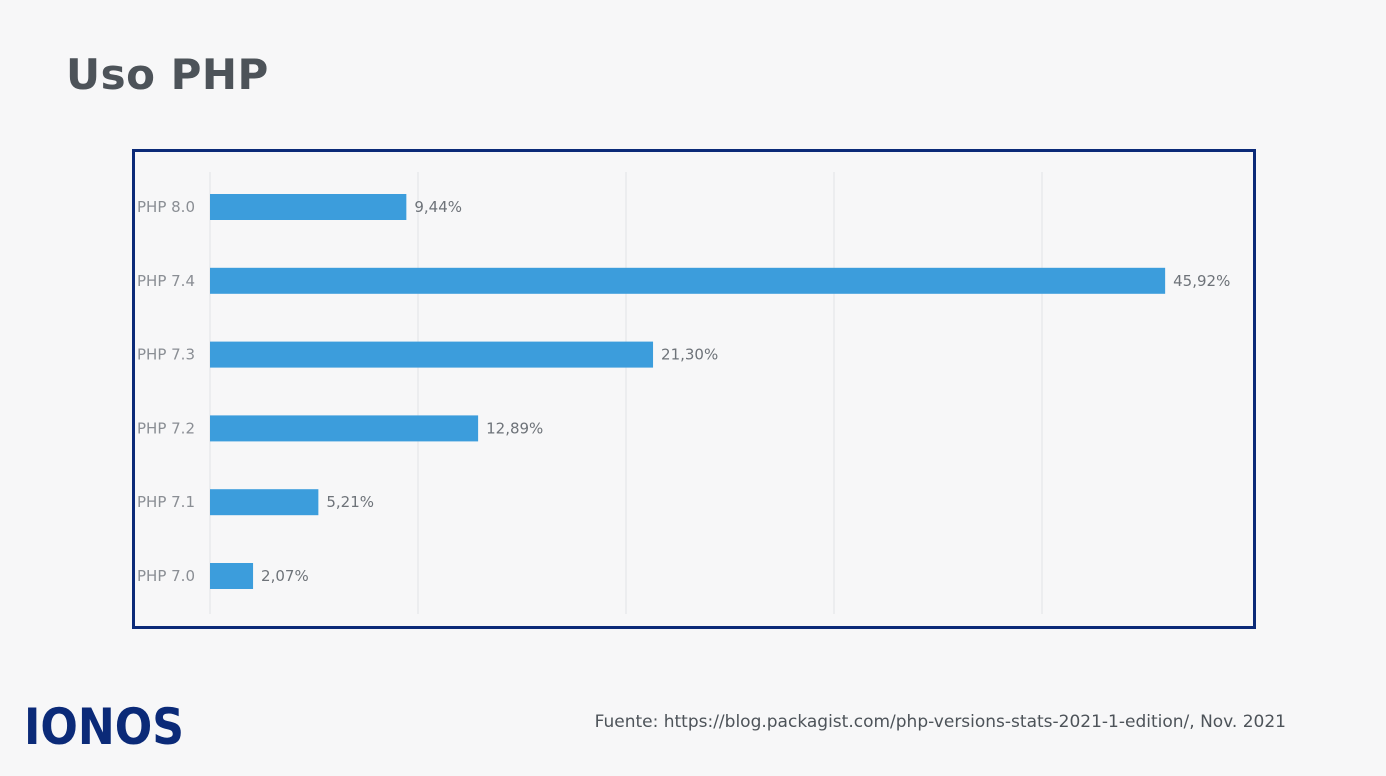 Image resolution: width=1386 pixels, height=776 pixels. What do you see at coordinates (166, 502) in the screenshot?
I see `category-label: PHP 7.1` at bounding box center [166, 502].